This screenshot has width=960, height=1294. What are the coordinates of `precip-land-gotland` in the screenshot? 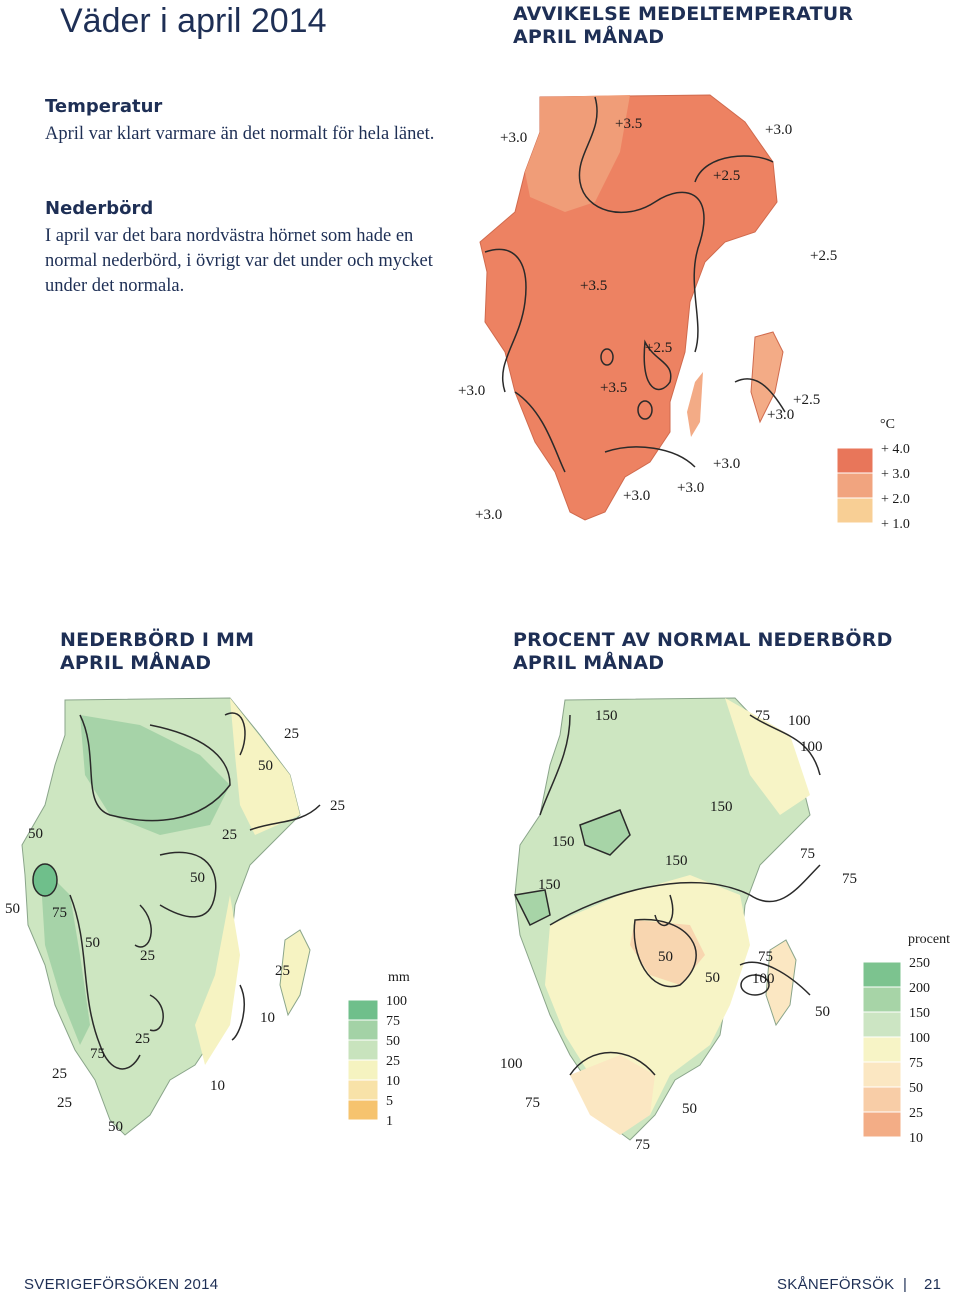 It's located at (295, 973).